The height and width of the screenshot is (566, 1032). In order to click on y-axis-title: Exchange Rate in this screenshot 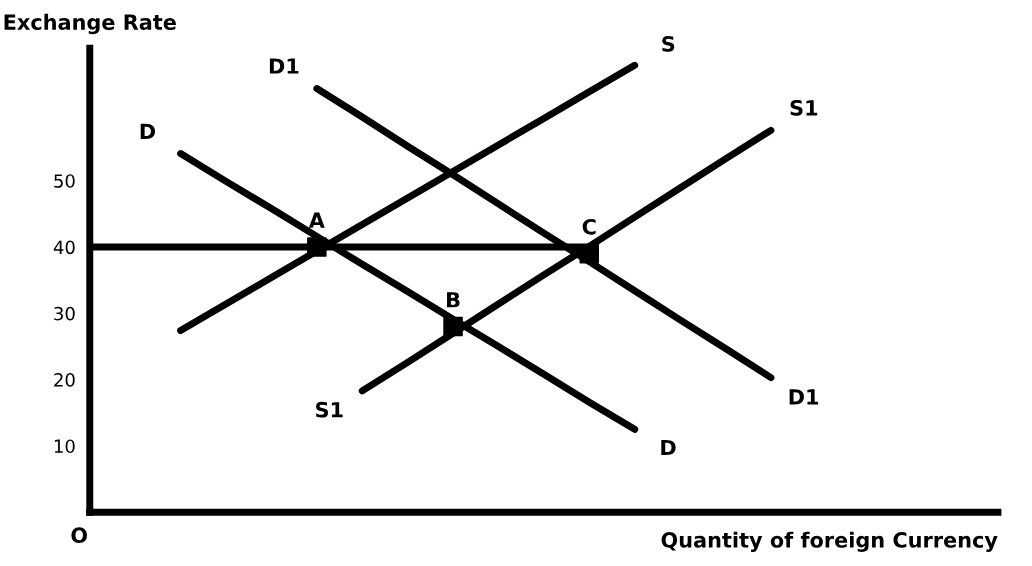, I will do `click(90, 24)`.